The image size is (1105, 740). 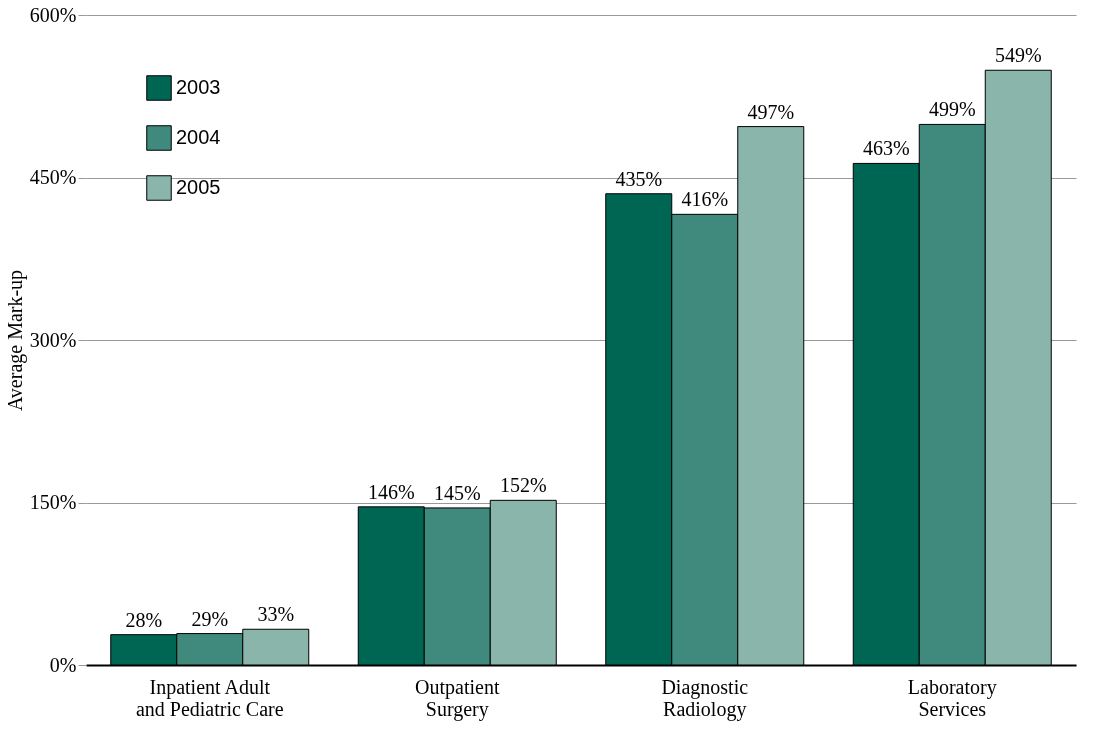 What do you see at coordinates (705, 698) in the screenshot?
I see `x-tick-label: Diagnostic Radiology` at bounding box center [705, 698].